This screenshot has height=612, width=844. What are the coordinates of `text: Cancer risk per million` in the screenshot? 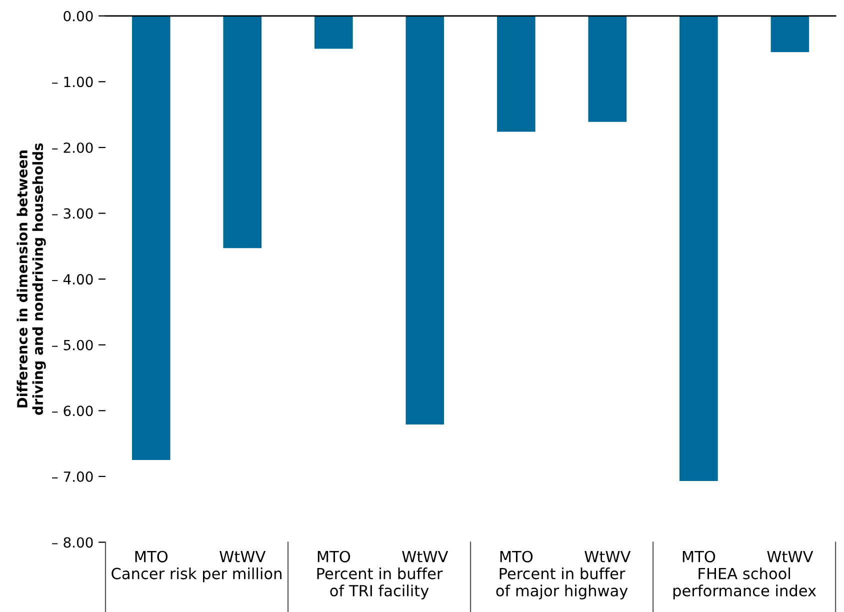 It's located at (197, 574).